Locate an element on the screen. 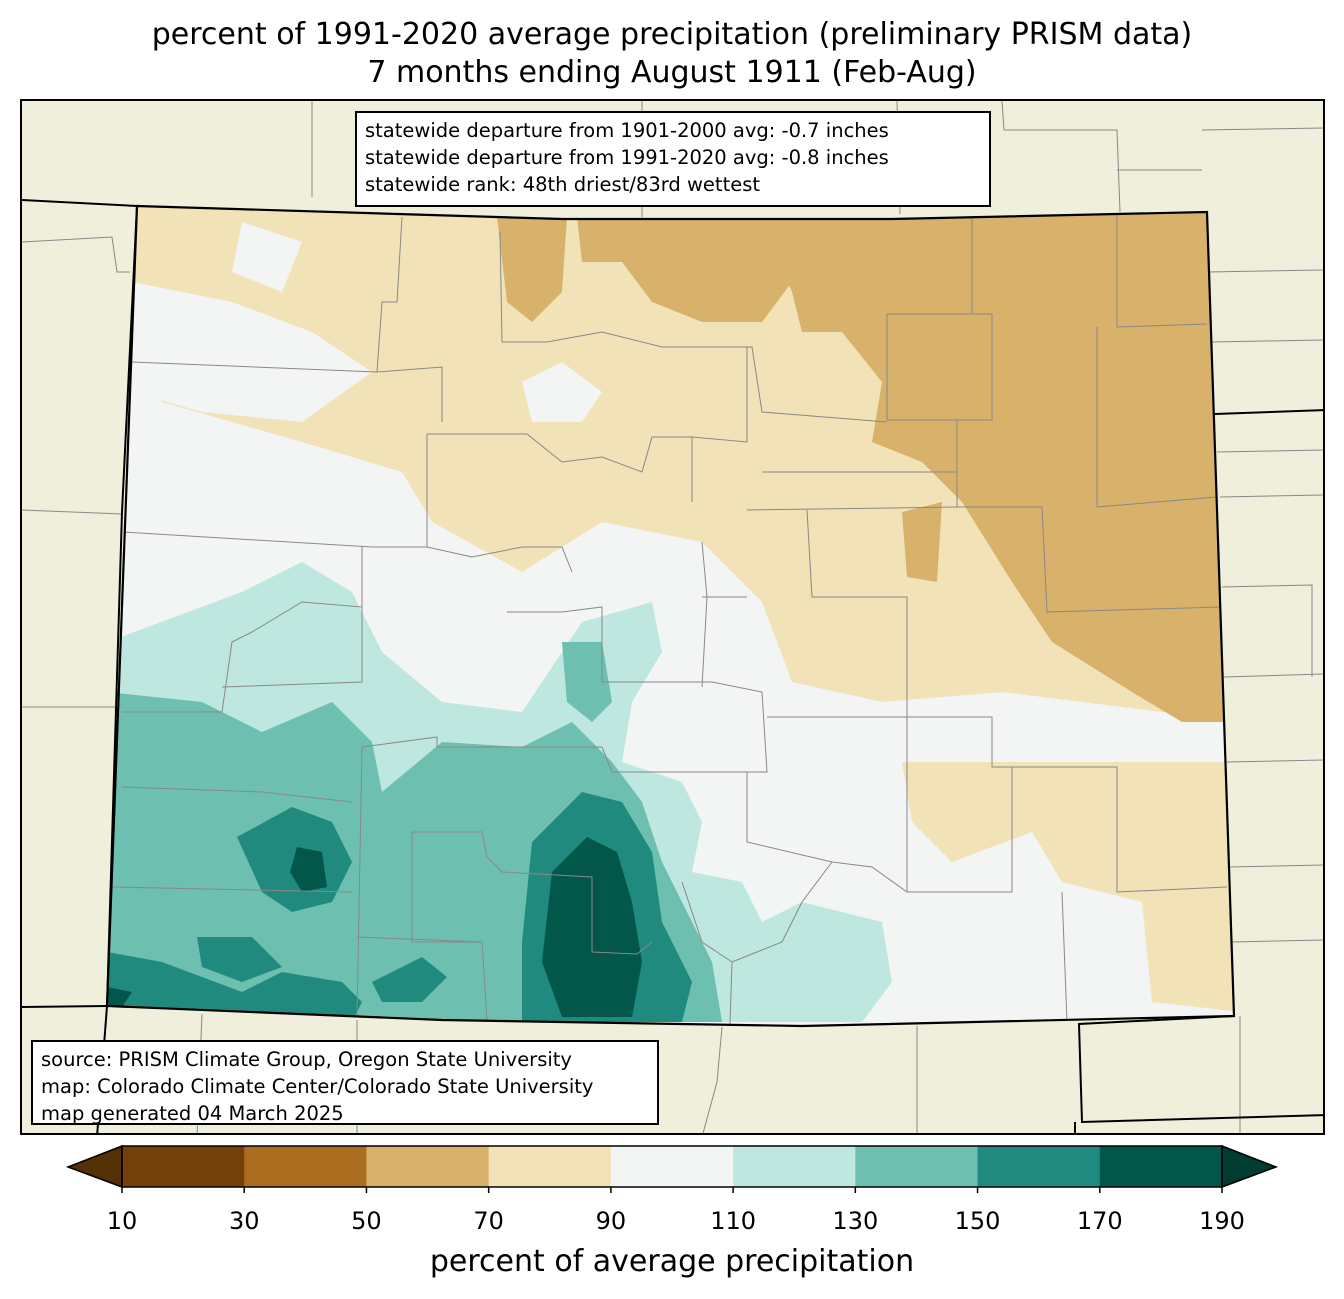 This screenshot has width=1344, height=1299. colorbar-tick-label: 130 is located at coordinates (855, 1221).